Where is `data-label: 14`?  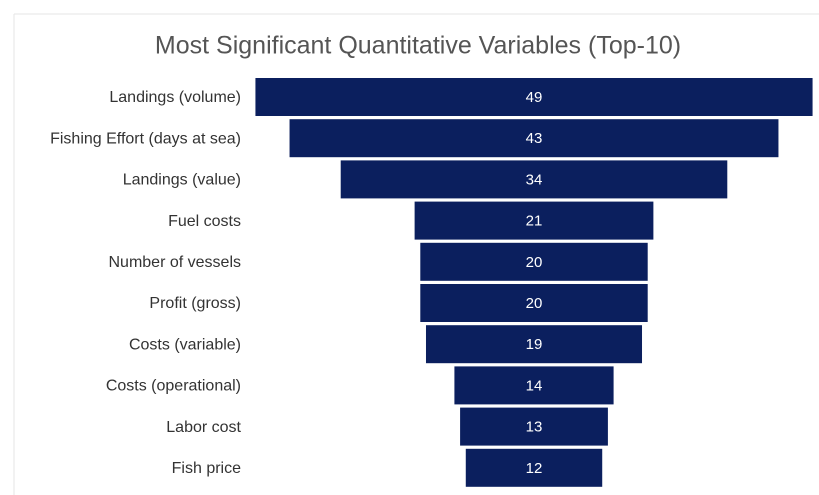 data-label: 14 is located at coordinates (534, 385).